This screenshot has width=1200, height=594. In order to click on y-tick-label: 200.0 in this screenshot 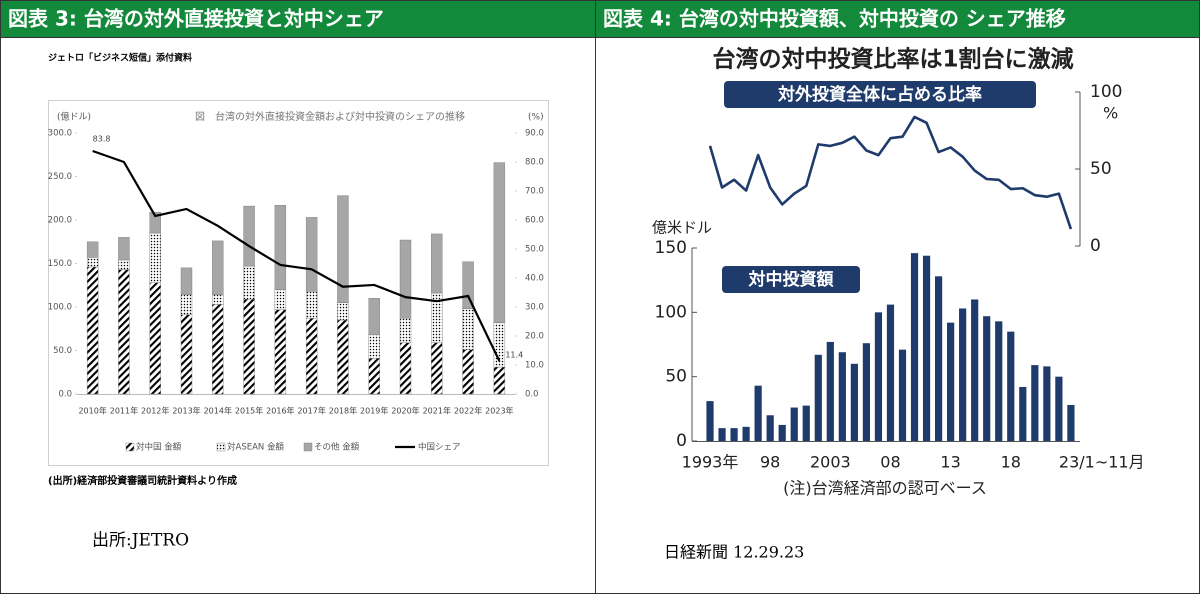, I will do `click(60, 221)`.